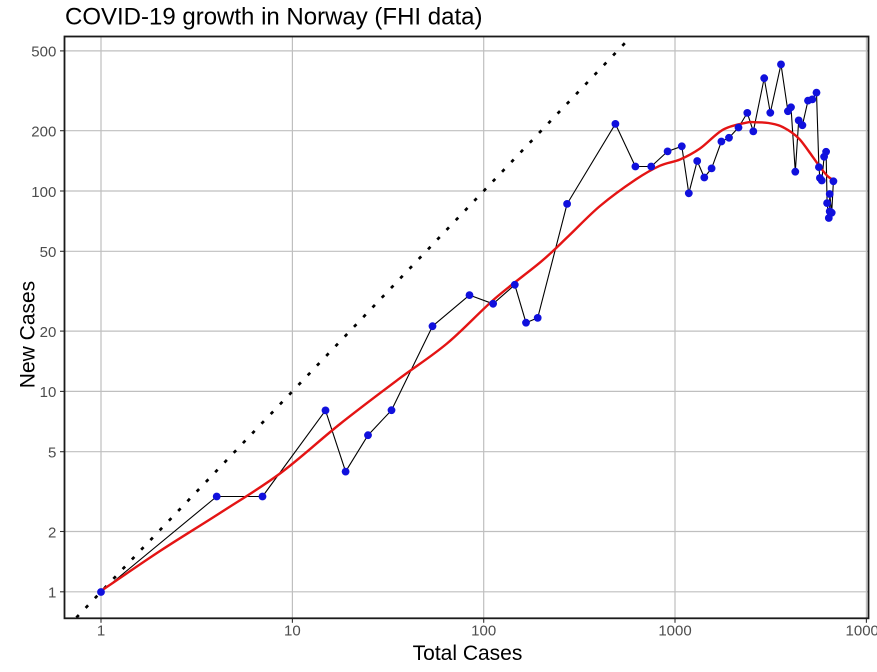 Image resolution: width=877 pixels, height=672 pixels. Describe the element at coordinates (48, 252) in the screenshot. I see `svg-text: 50` at that location.